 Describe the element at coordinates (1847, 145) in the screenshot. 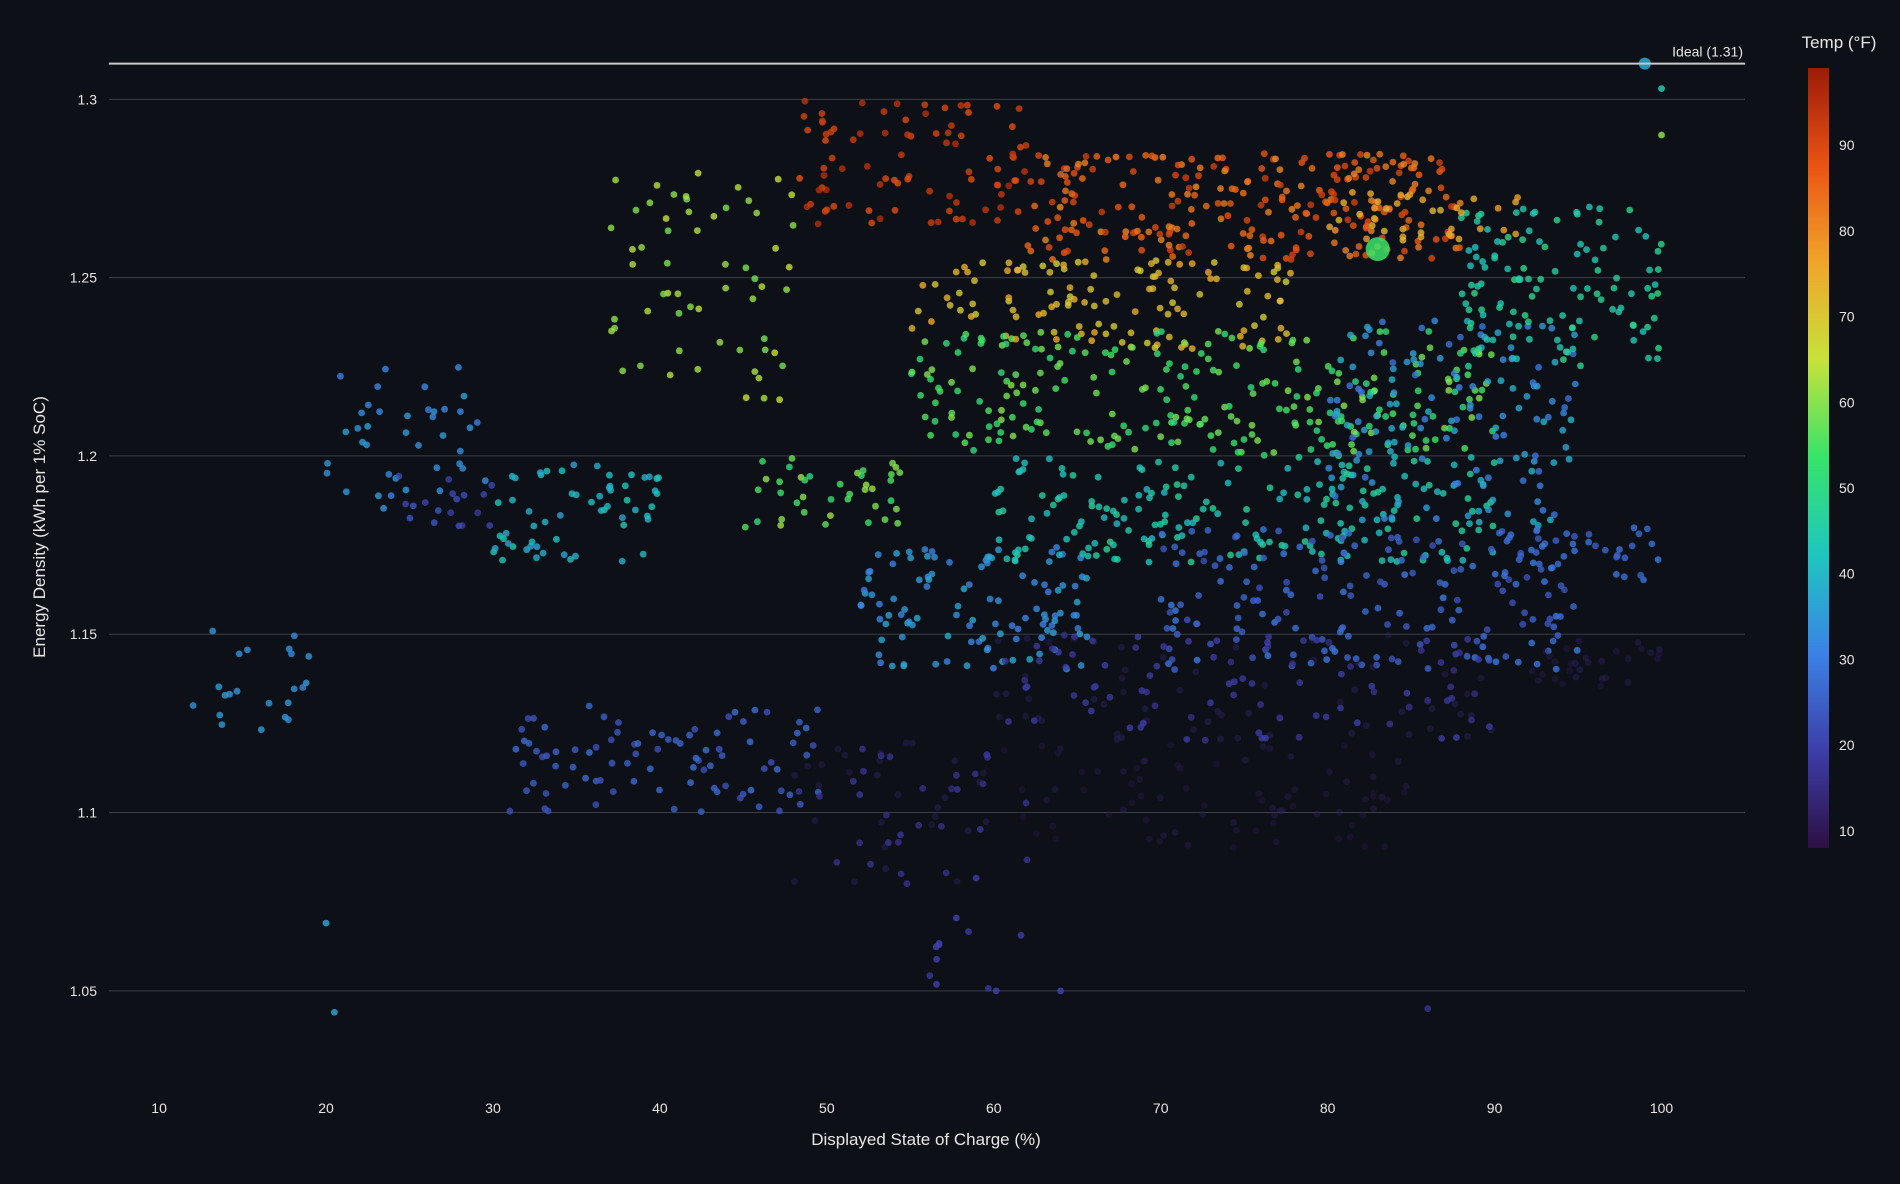

I see `colorbar-tick-label: 90` at that location.